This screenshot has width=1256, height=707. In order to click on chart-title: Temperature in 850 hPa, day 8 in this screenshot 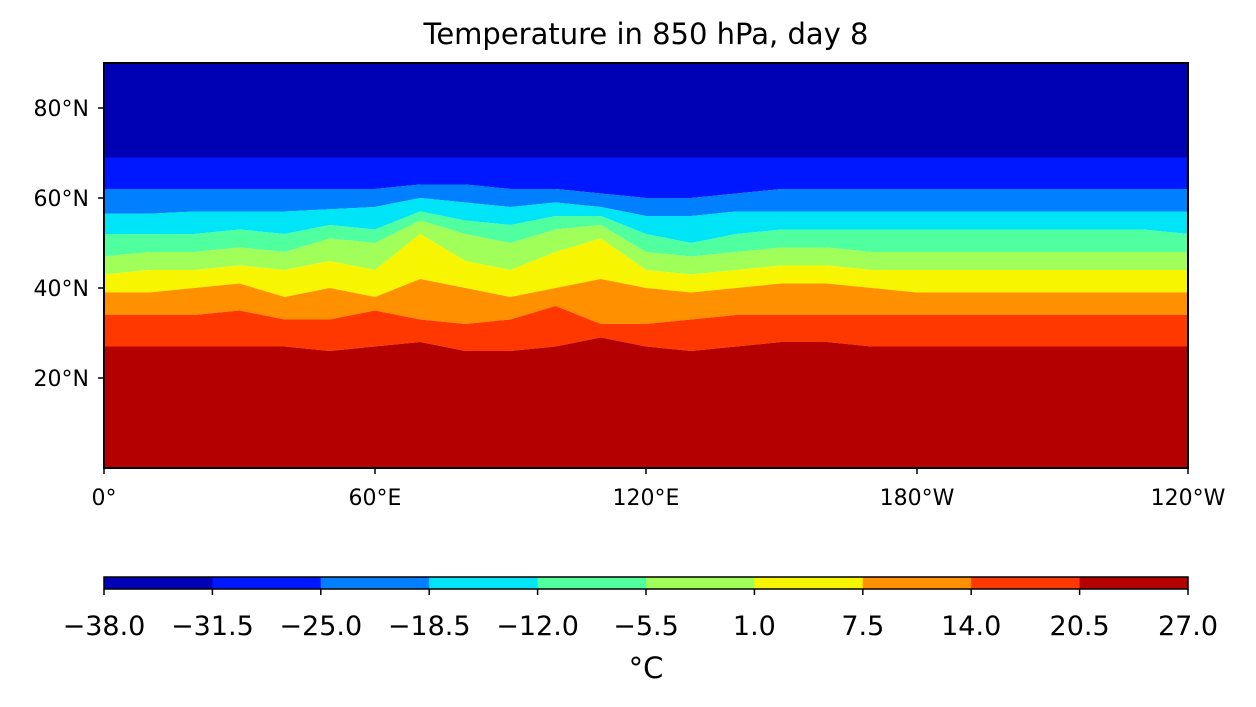, I will do `click(646, 34)`.